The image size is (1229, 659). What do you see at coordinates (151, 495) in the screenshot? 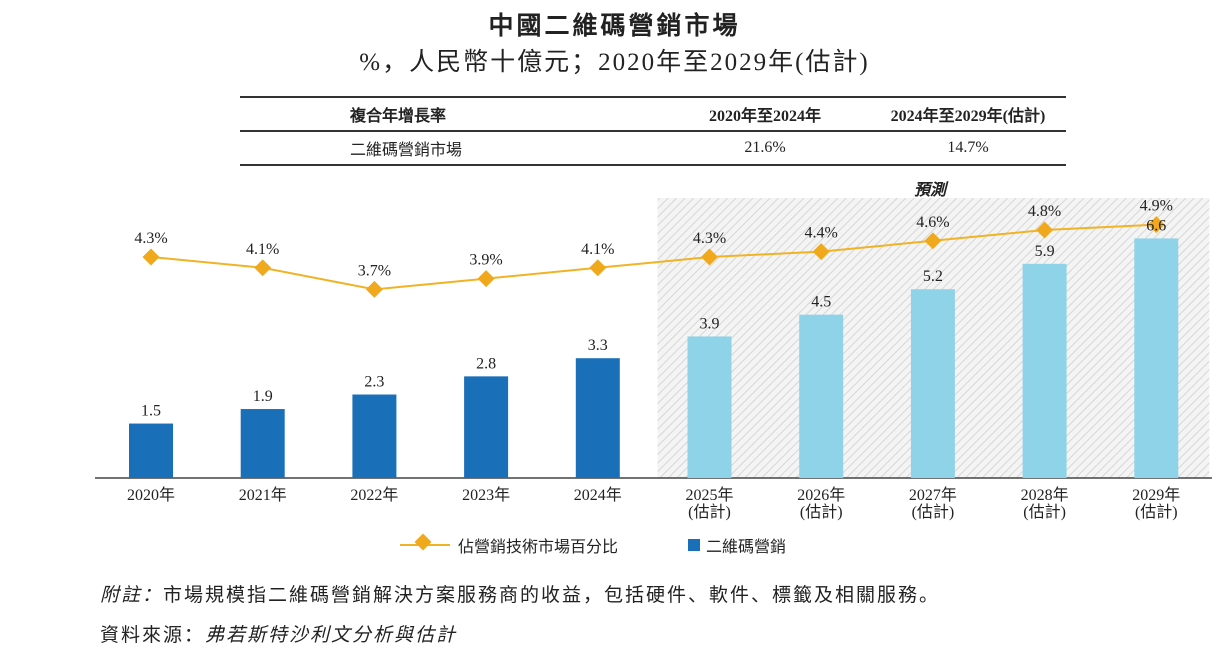
I see `x-tick-label: 2020年` at bounding box center [151, 495].